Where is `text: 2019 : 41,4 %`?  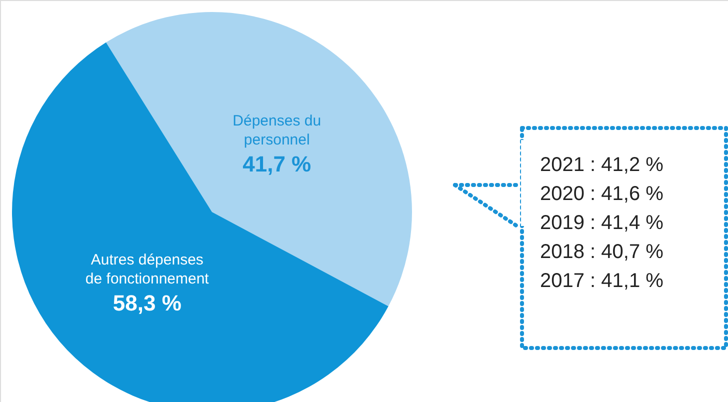 text: 2019 : 41,4 % is located at coordinates (602, 223).